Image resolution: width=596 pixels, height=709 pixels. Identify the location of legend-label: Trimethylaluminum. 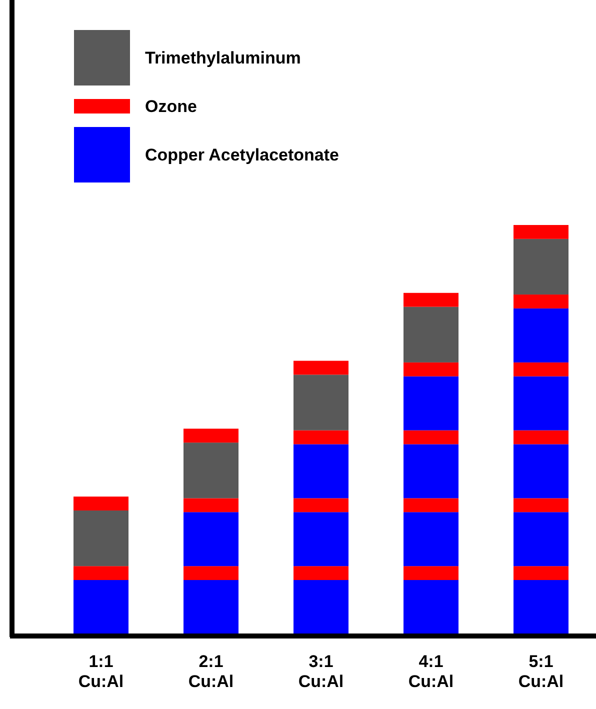
(223, 58).